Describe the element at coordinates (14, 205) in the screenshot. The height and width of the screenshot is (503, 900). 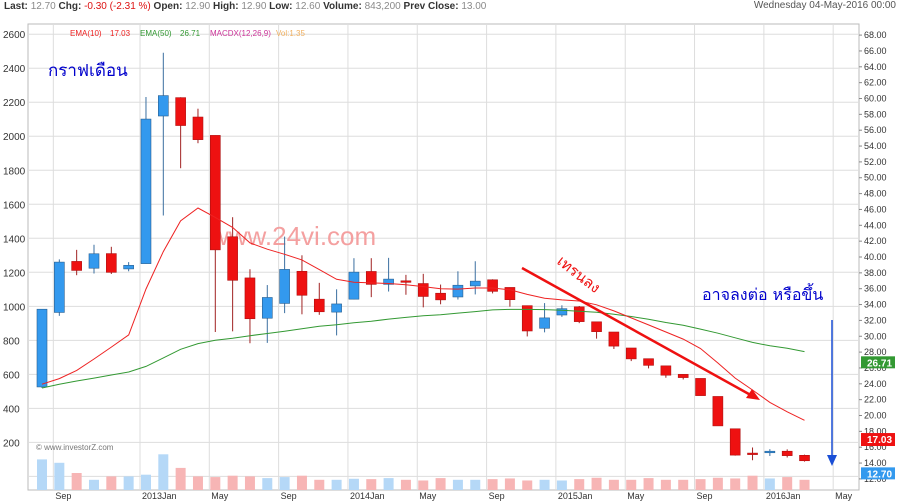
I see `left-tick-label: 1600` at that location.